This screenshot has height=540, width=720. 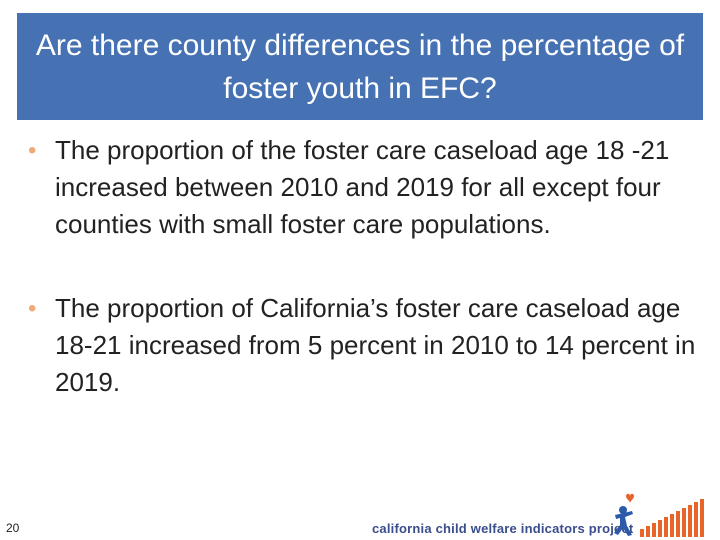 What do you see at coordinates (13, 528) in the screenshot?
I see `page-number: 20` at bounding box center [13, 528].